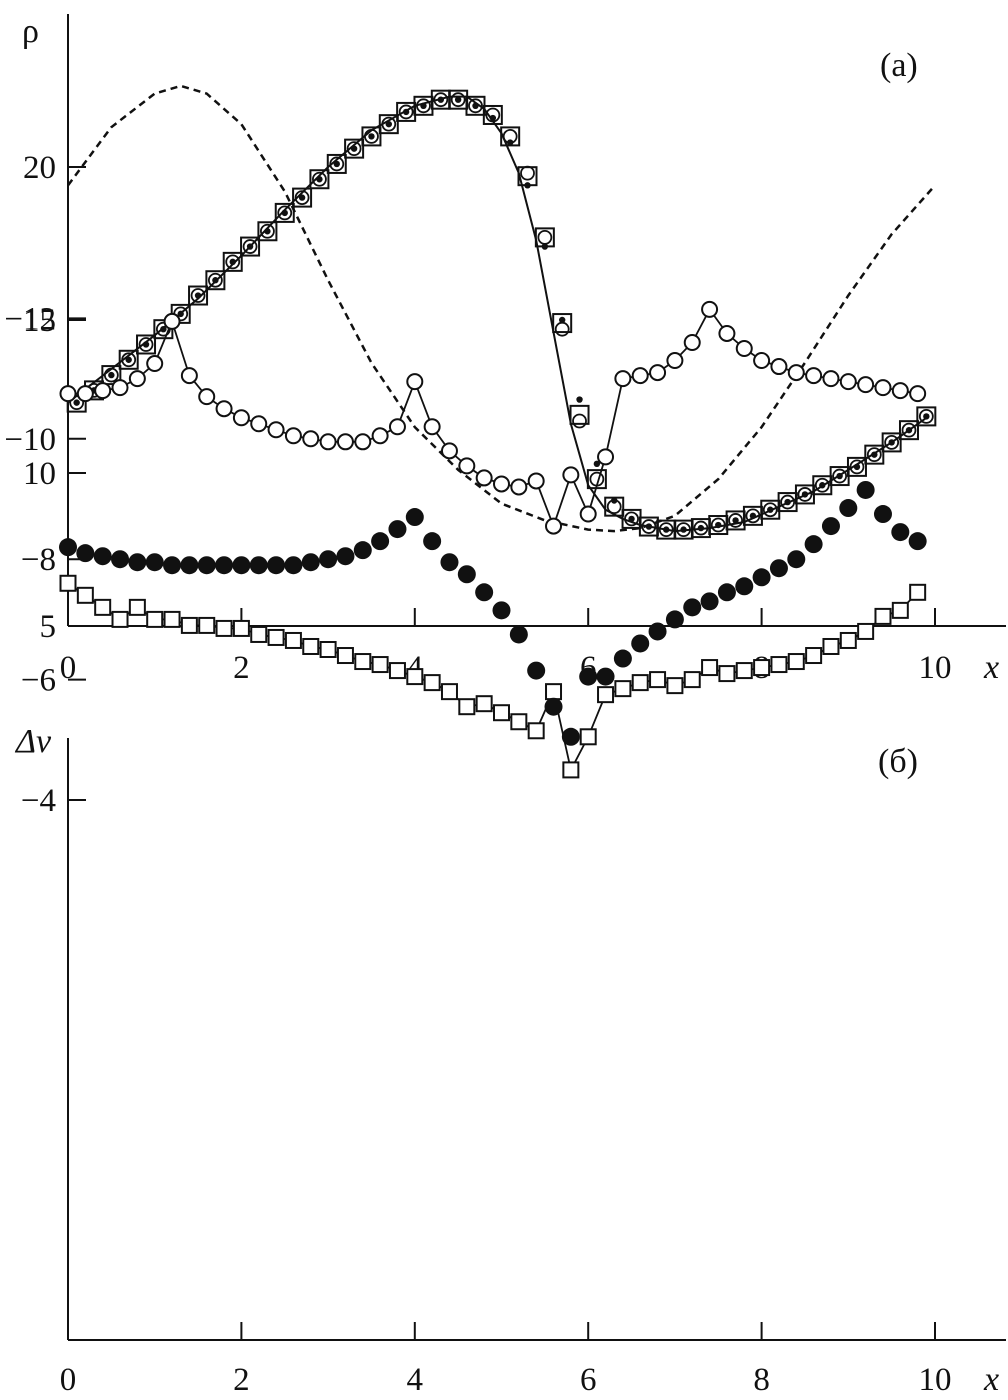  What do you see at coordinates (39, 168) in the screenshot?
I see `panel-a-y-tick-label: 20` at bounding box center [39, 168].